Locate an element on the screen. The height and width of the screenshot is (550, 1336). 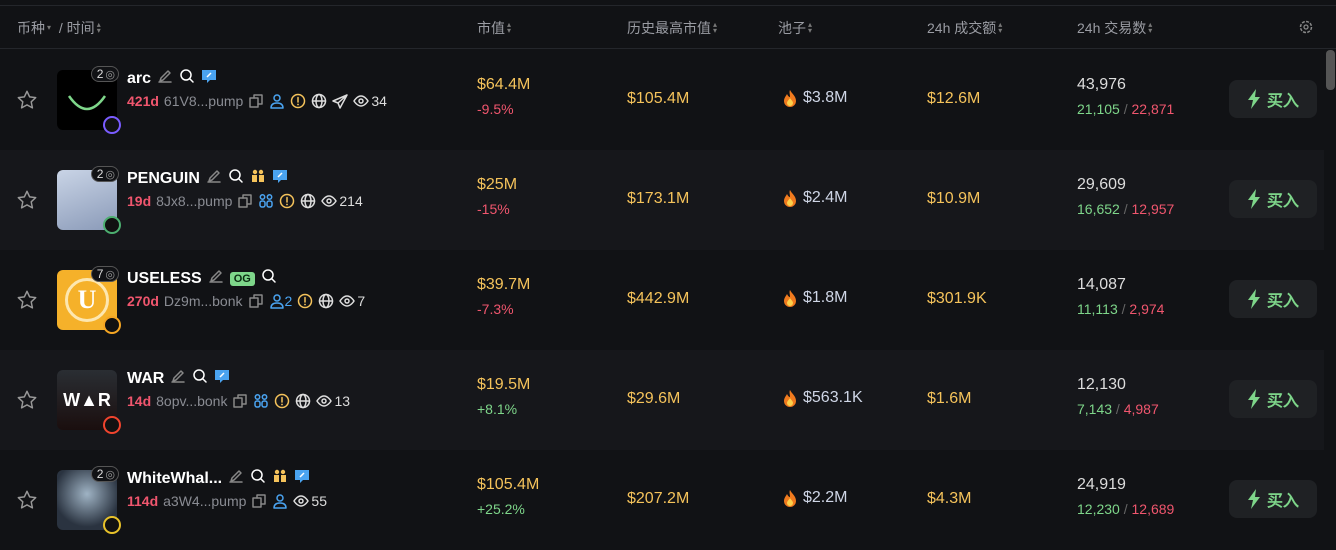
sort-mcap: 市值 ▴ ▾ is located at coordinates (494, 28).